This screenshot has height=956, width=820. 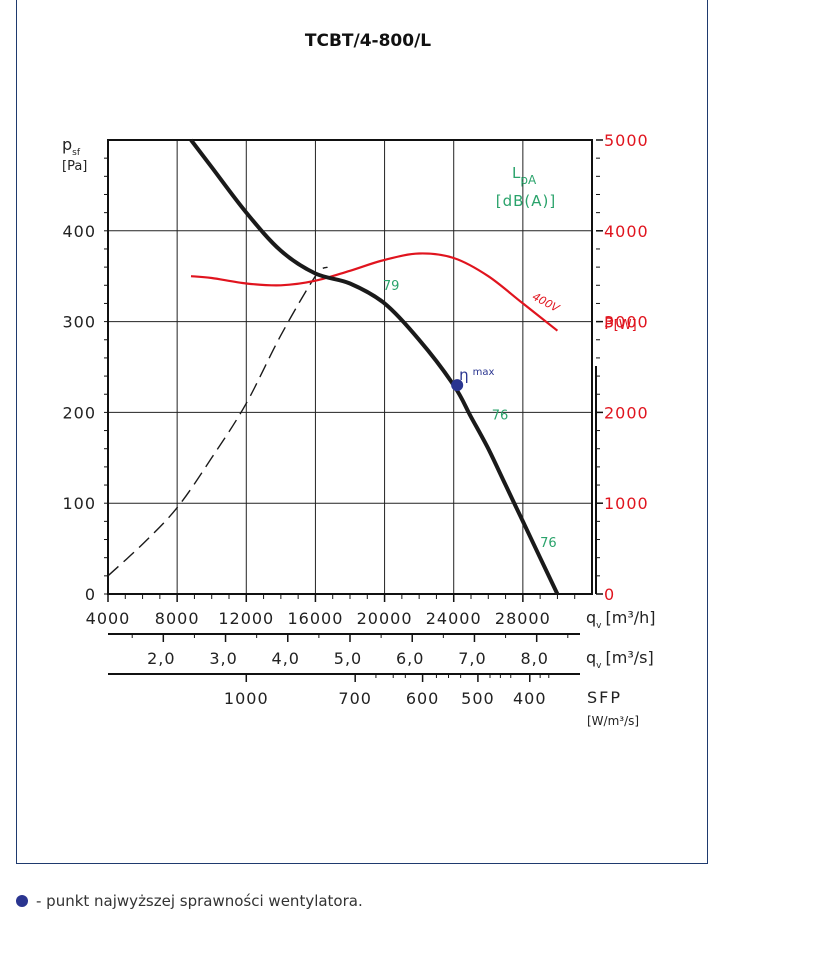 What do you see at coordinates (530, 698) in the screenshot?
I see `x3-tick-label: 400` at bounding box center [530, 698].